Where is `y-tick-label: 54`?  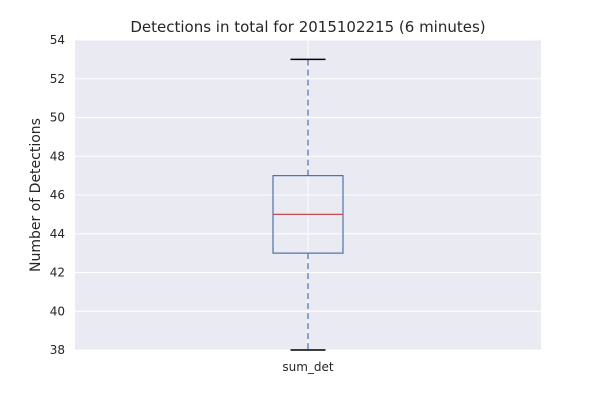
y-tick-label: 54 is located at coordinates (57, 40).